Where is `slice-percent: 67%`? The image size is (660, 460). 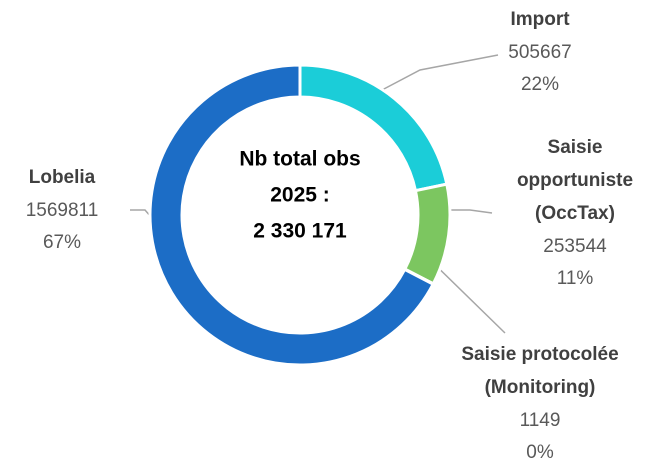 slice-percent: 67% is located at coordinates (62, 242).